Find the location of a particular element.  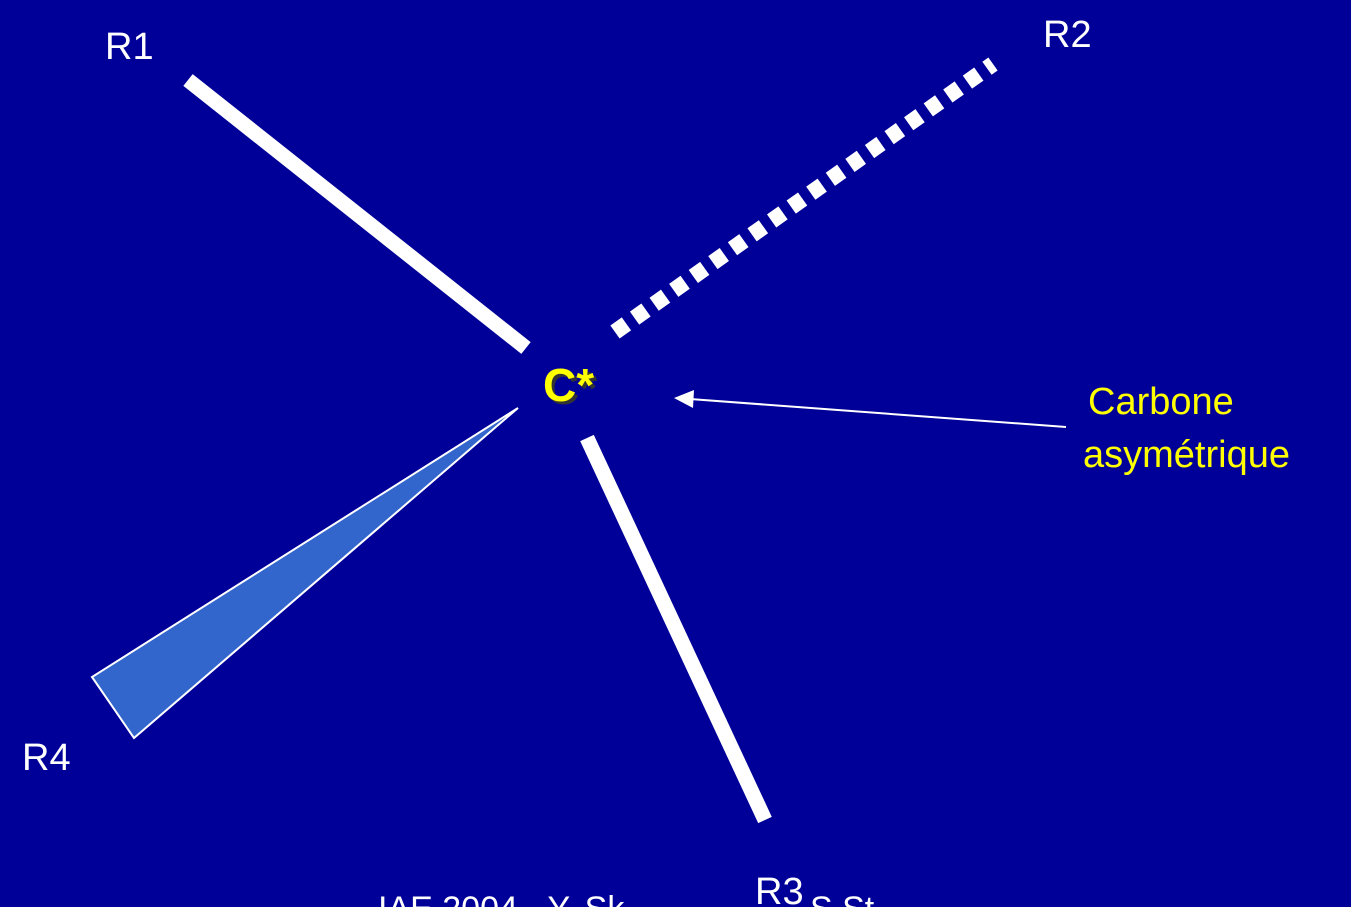

center-carbon-shadow: C* is located at coordinates (571, 388).